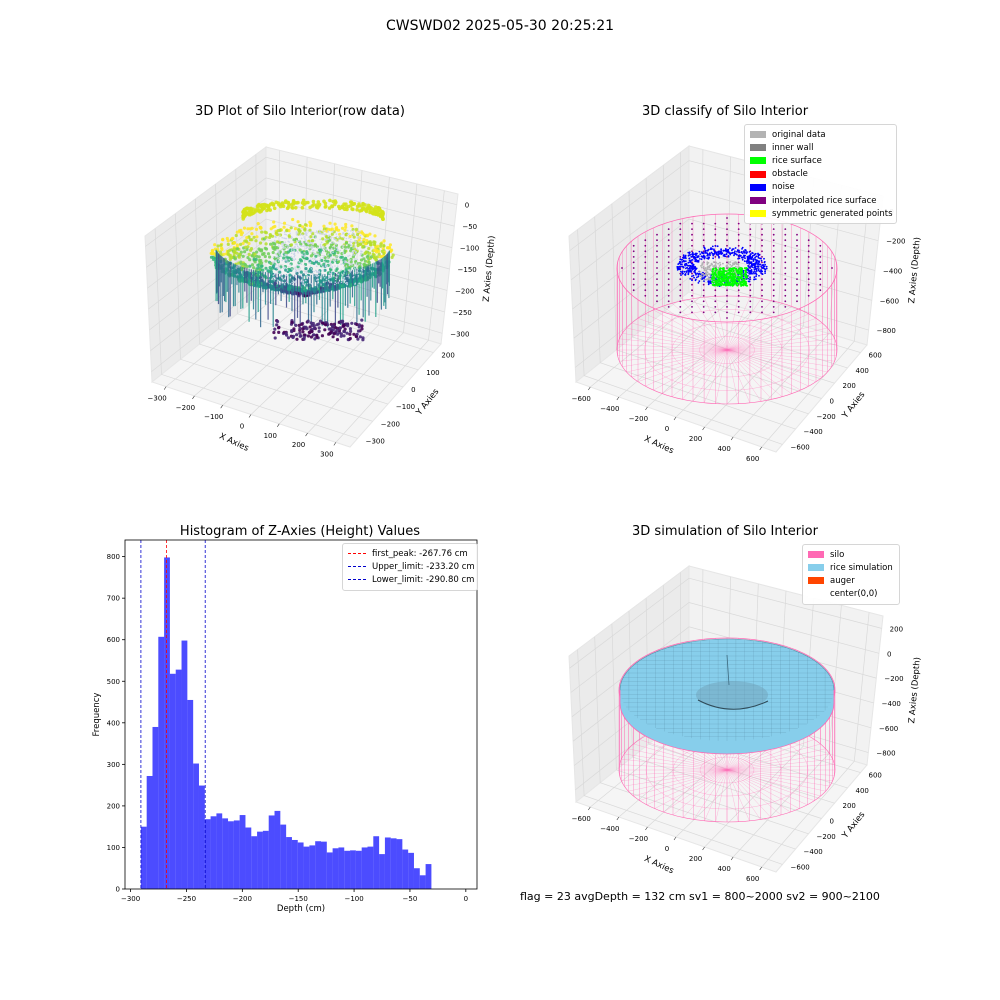 The image size is (1000, 1000). Describe the element at coordinates (854, 594) in the screenshot. I see `legend-label: center(0,0)` at that location.